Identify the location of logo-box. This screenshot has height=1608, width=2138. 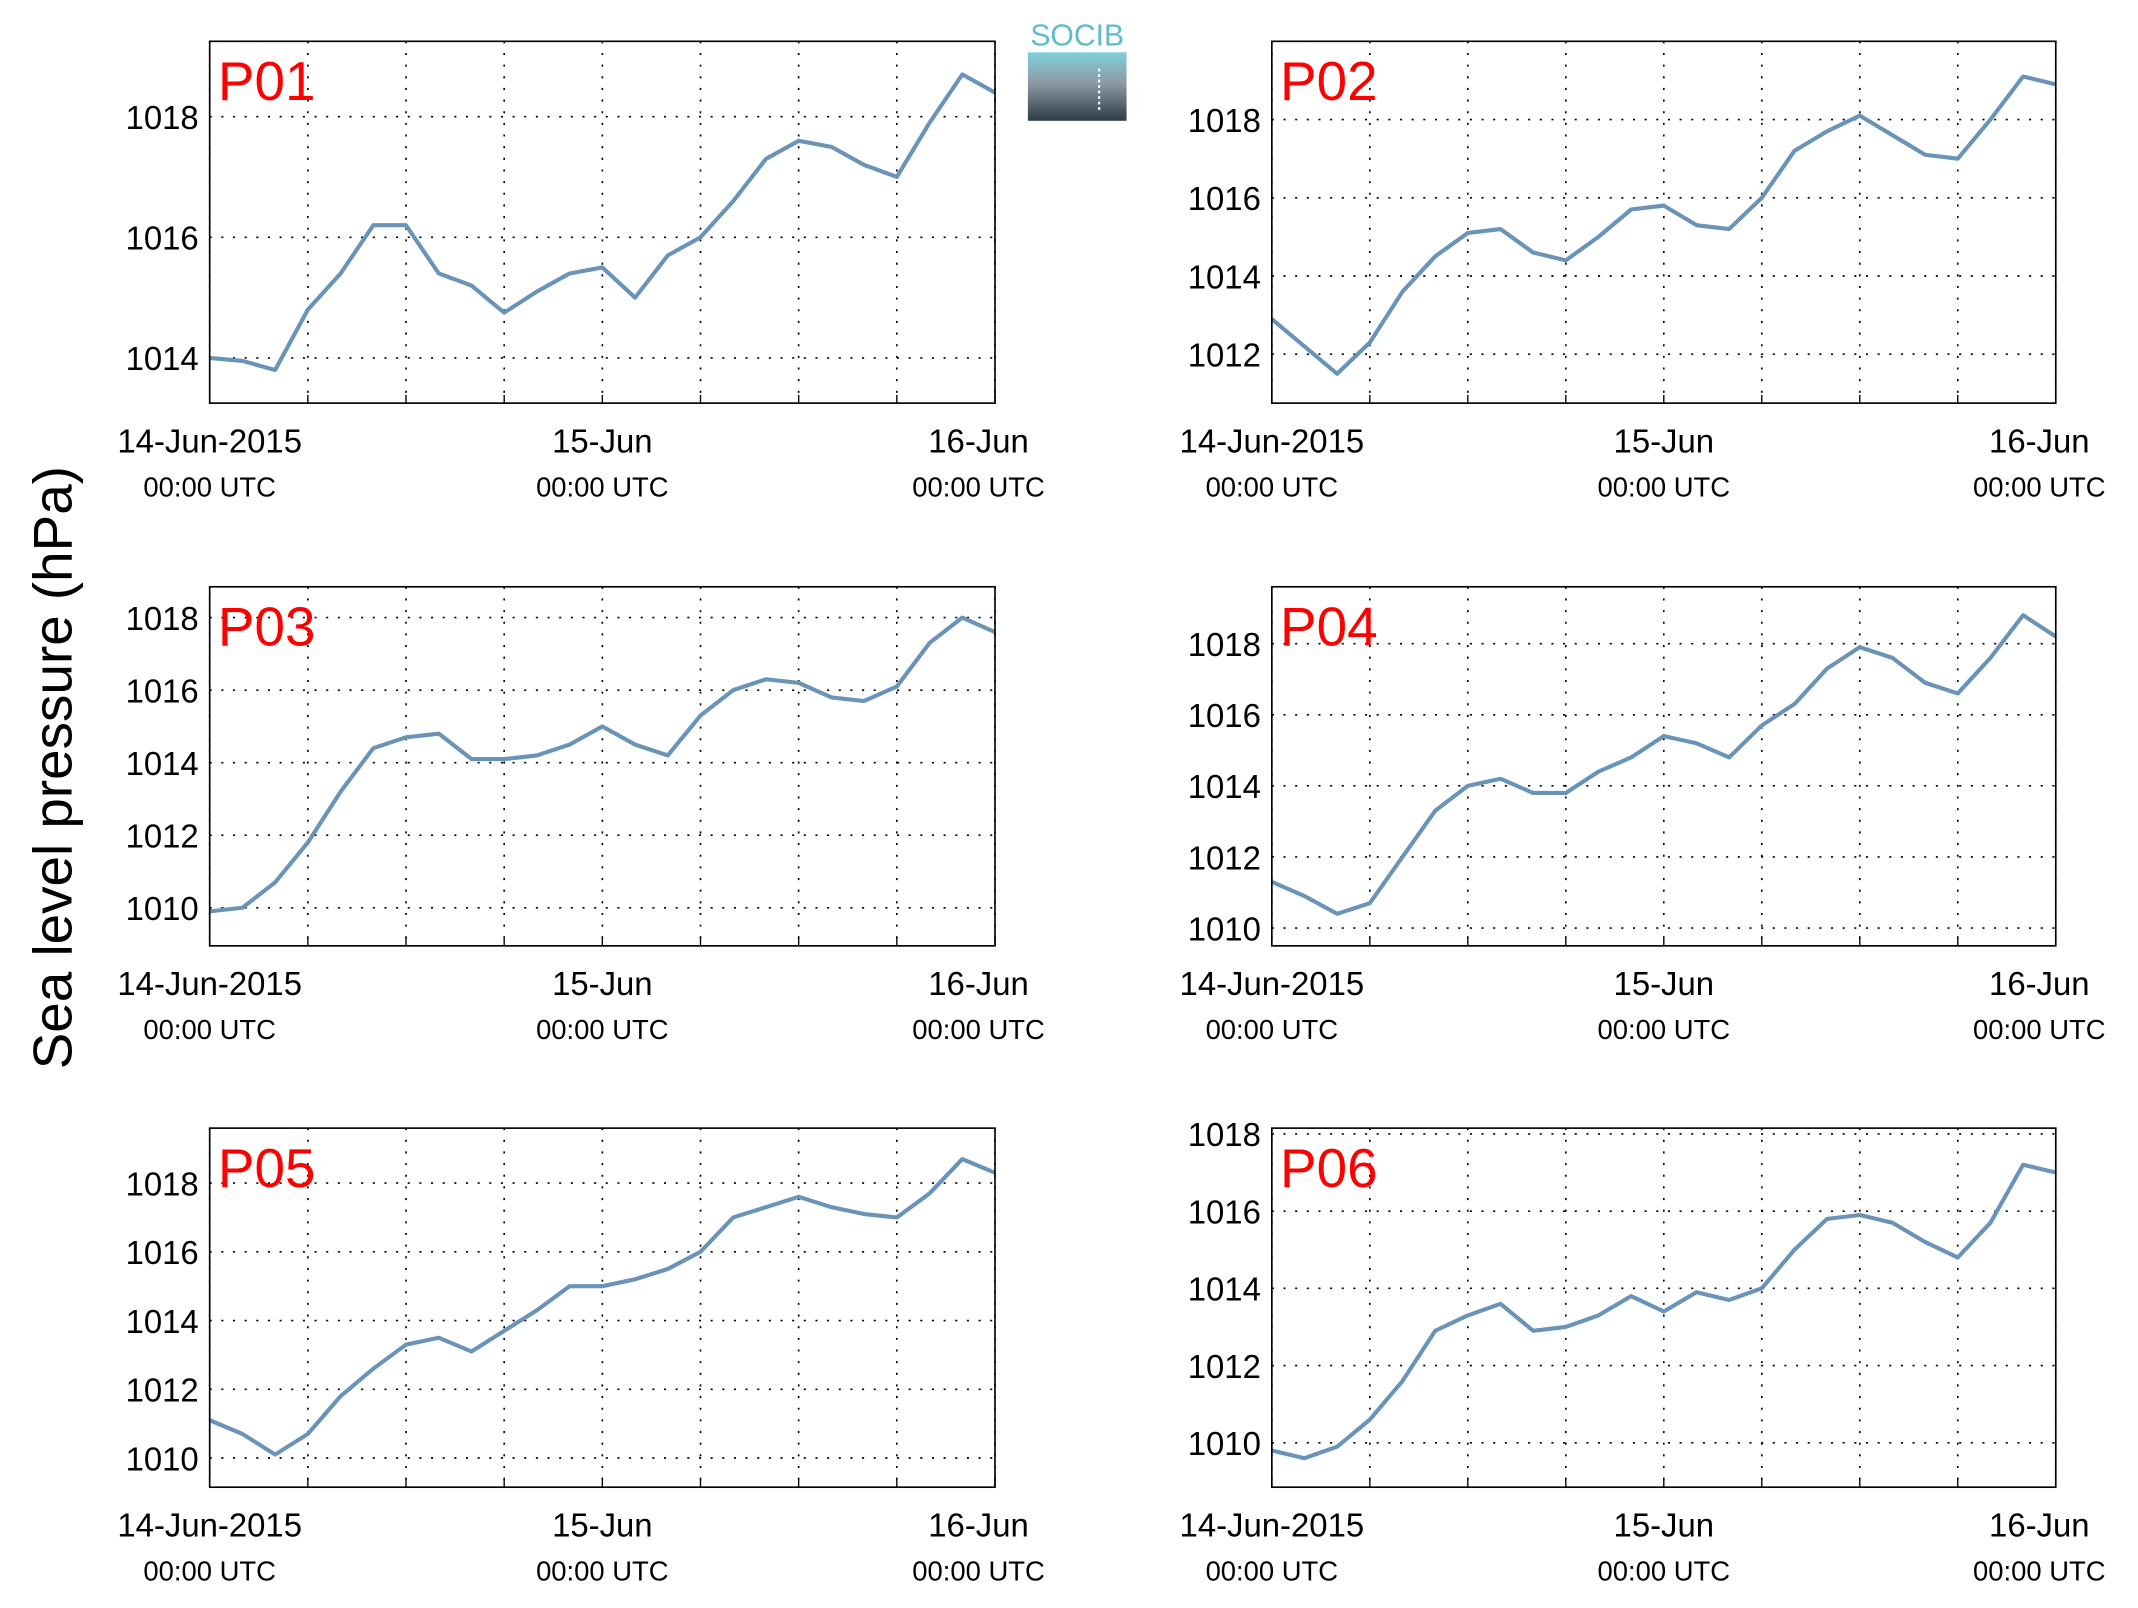
(1077, 86).